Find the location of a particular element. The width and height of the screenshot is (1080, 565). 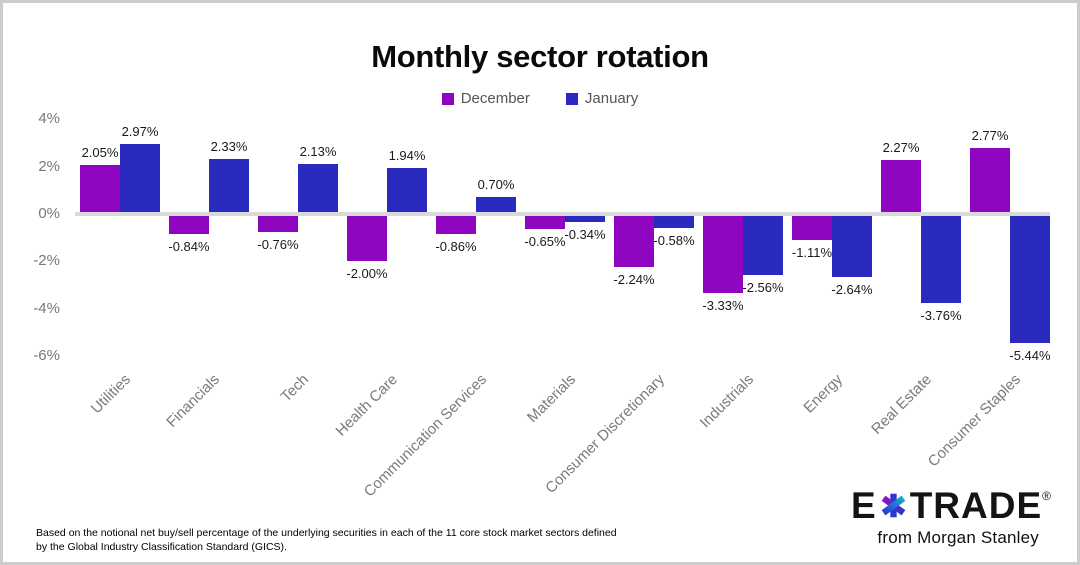

bar-december-tech is located at coordinates (278, 223).